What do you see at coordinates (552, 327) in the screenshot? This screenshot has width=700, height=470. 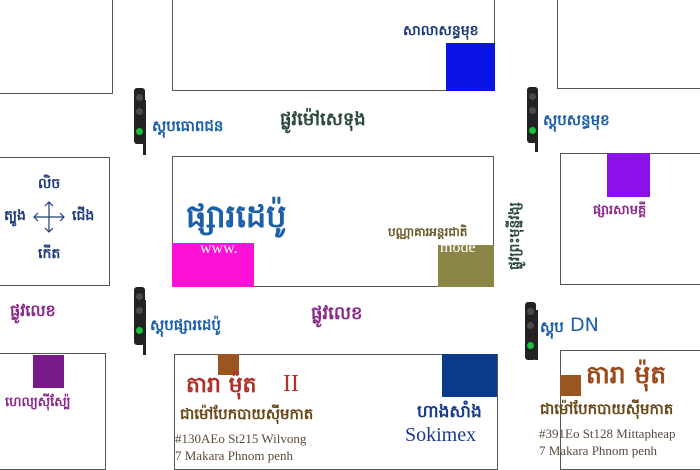 I see `roundabout-dn-label: ស្តុប` at bounding box center [552, 327].